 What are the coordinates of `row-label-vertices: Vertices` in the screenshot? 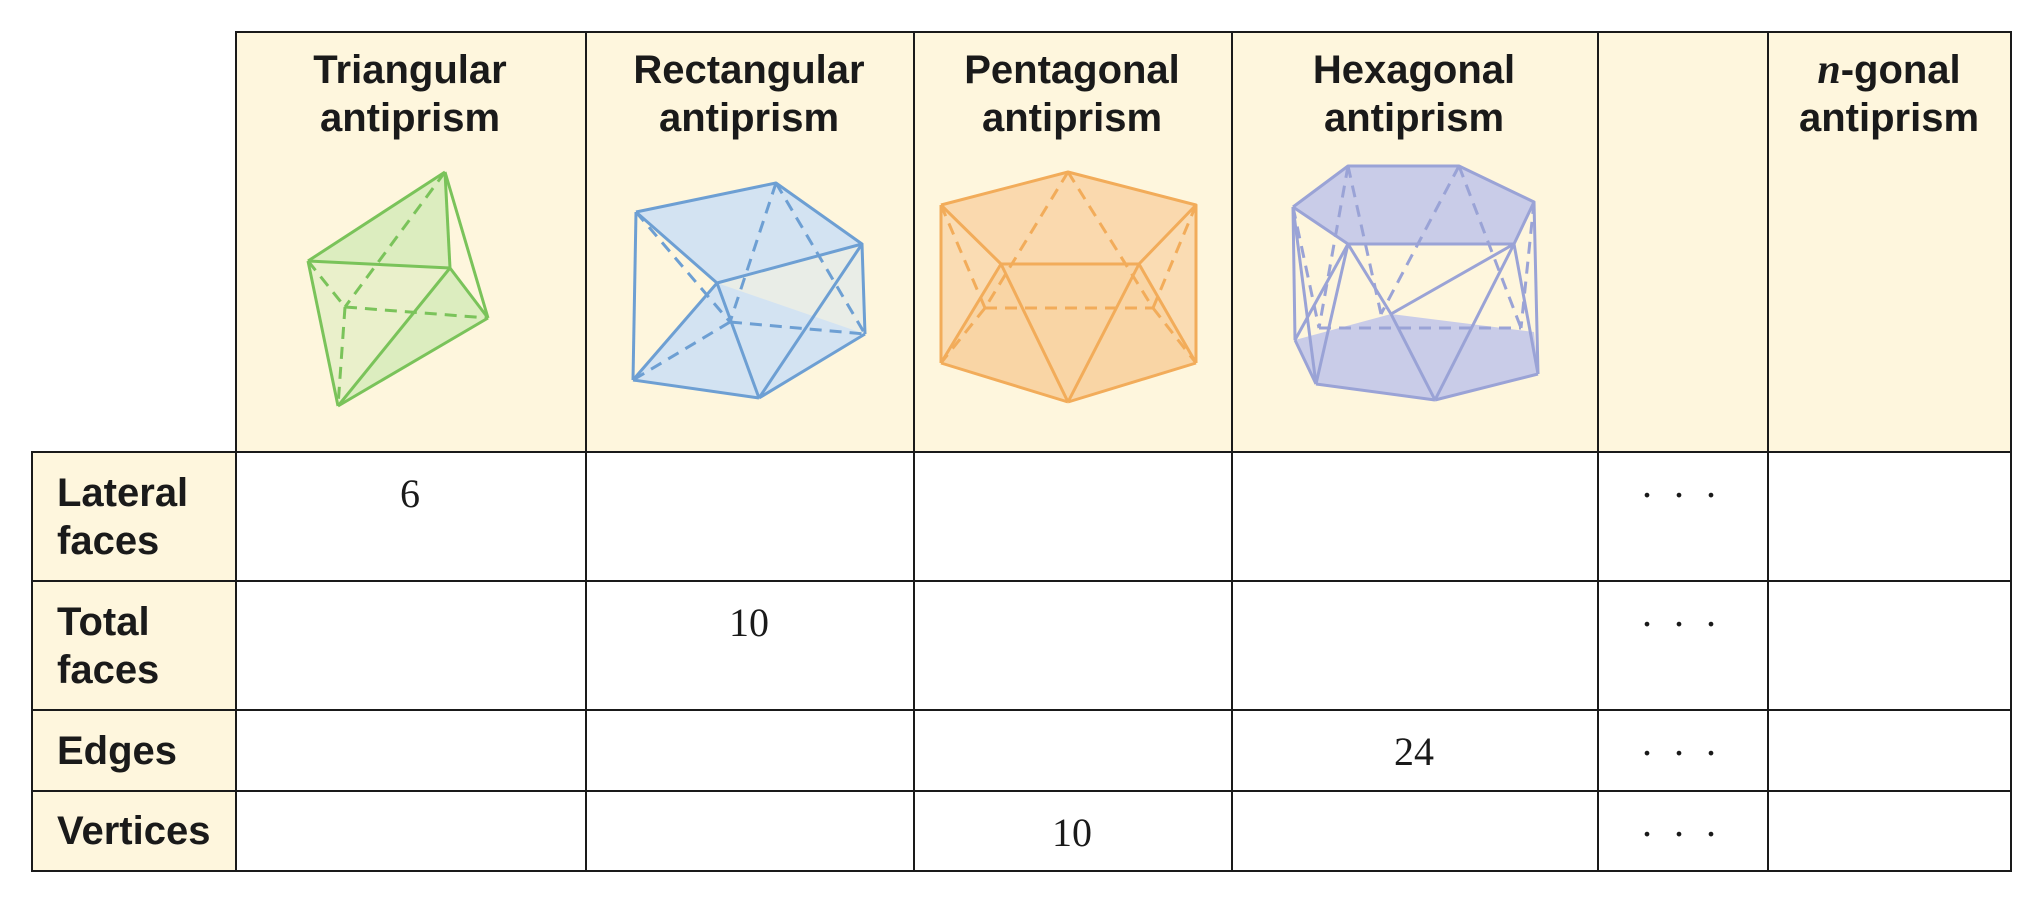 It's located at (133, 831).